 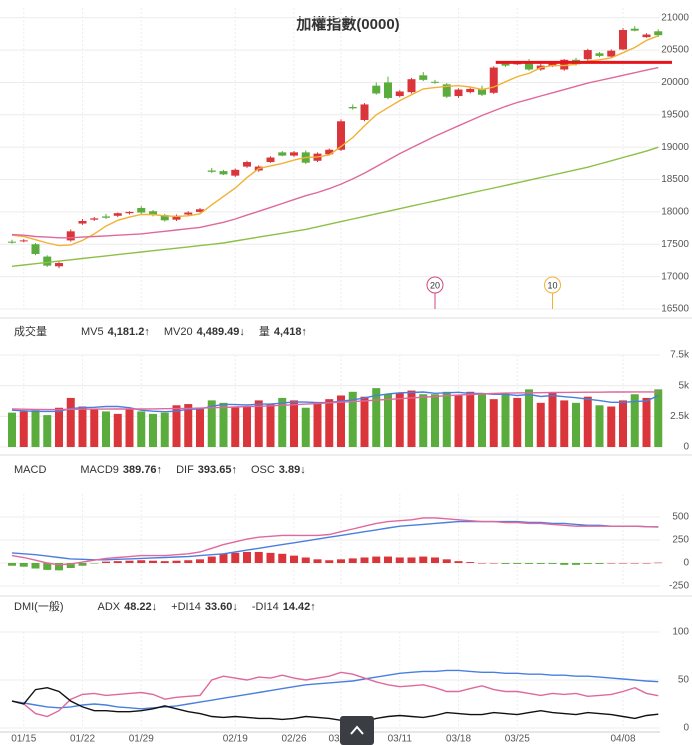 I want to click on legend-text: 4,489.49↓, so click(x=221, y=332).